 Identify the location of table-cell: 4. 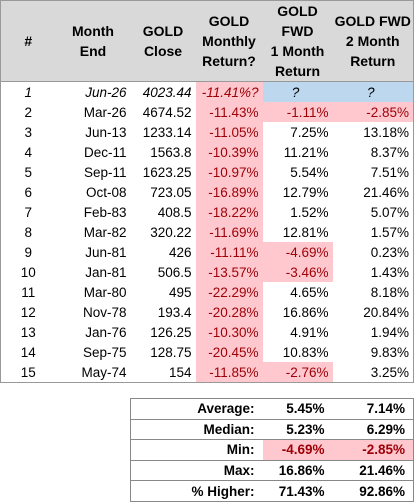
(28, 152).